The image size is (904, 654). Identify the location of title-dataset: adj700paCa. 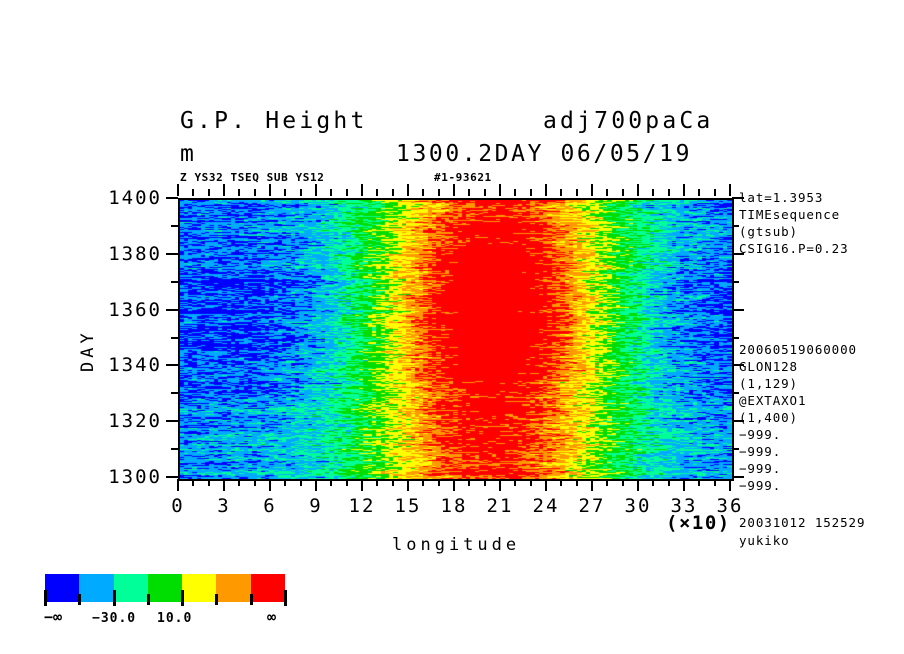
(628, 121).